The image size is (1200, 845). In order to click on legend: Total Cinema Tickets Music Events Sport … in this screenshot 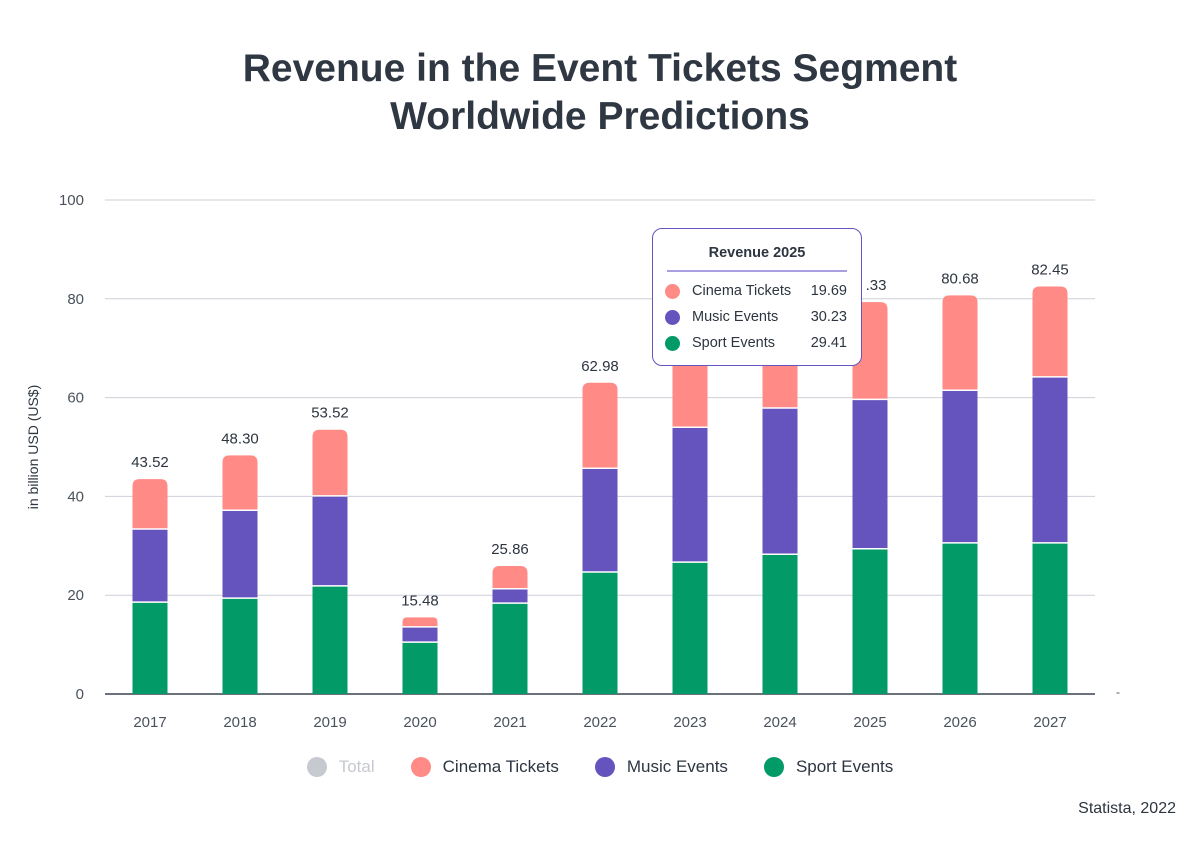, I will do `click(600, 767)`.